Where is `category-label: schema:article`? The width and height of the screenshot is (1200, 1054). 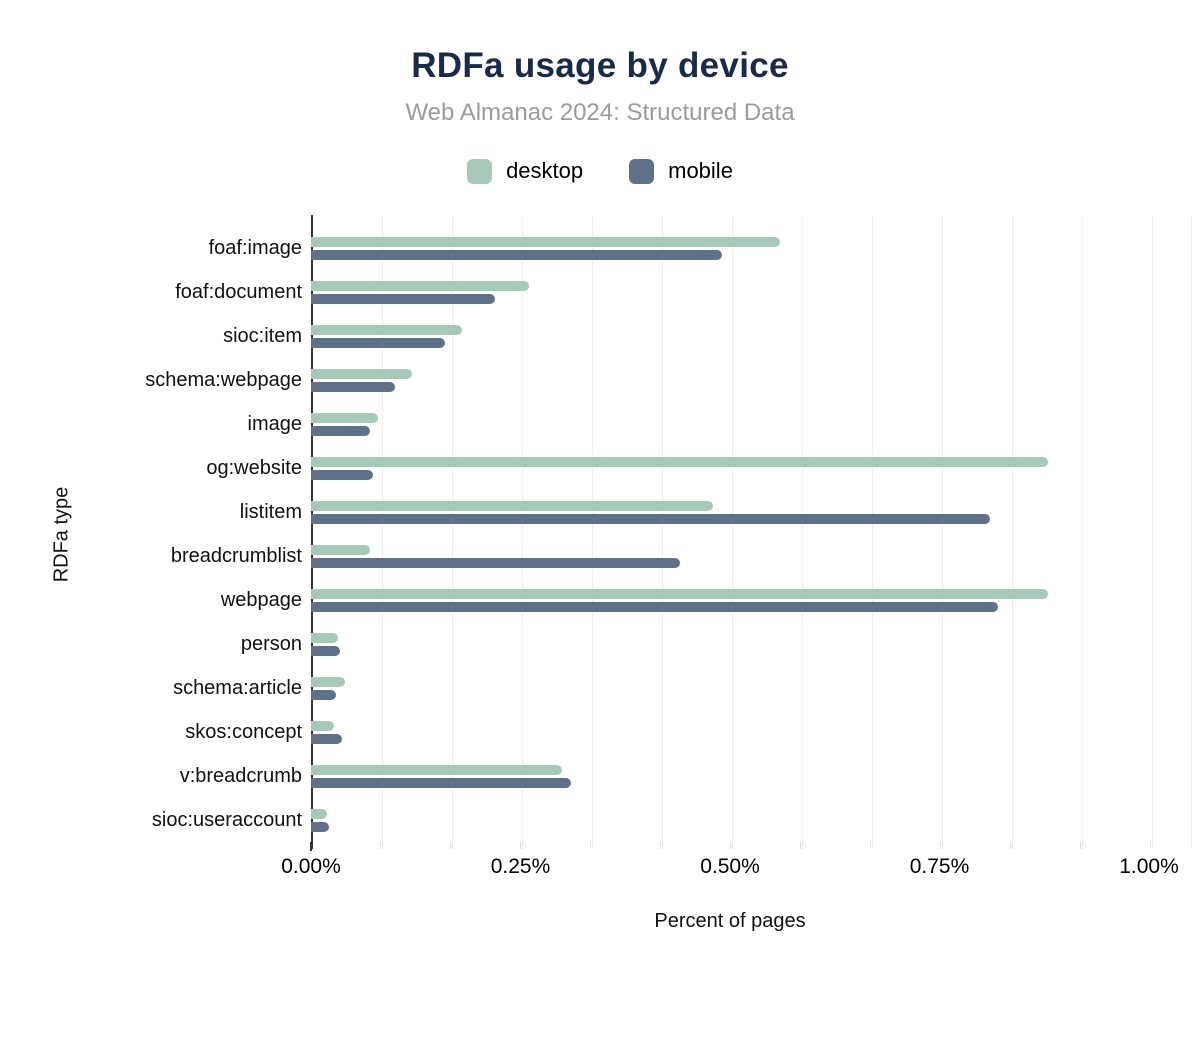
category-label: schema:article is located at coordinates (237, 687).